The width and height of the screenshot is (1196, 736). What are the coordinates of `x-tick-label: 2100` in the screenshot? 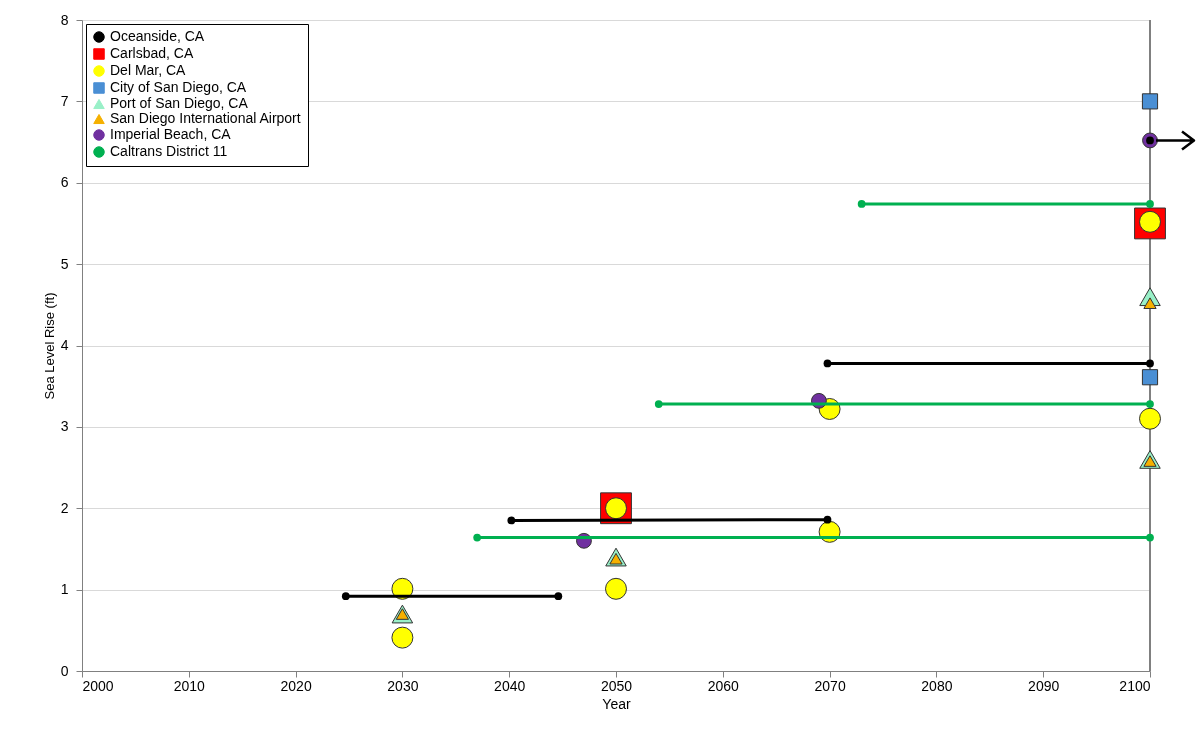 It's located at (1135, 685).